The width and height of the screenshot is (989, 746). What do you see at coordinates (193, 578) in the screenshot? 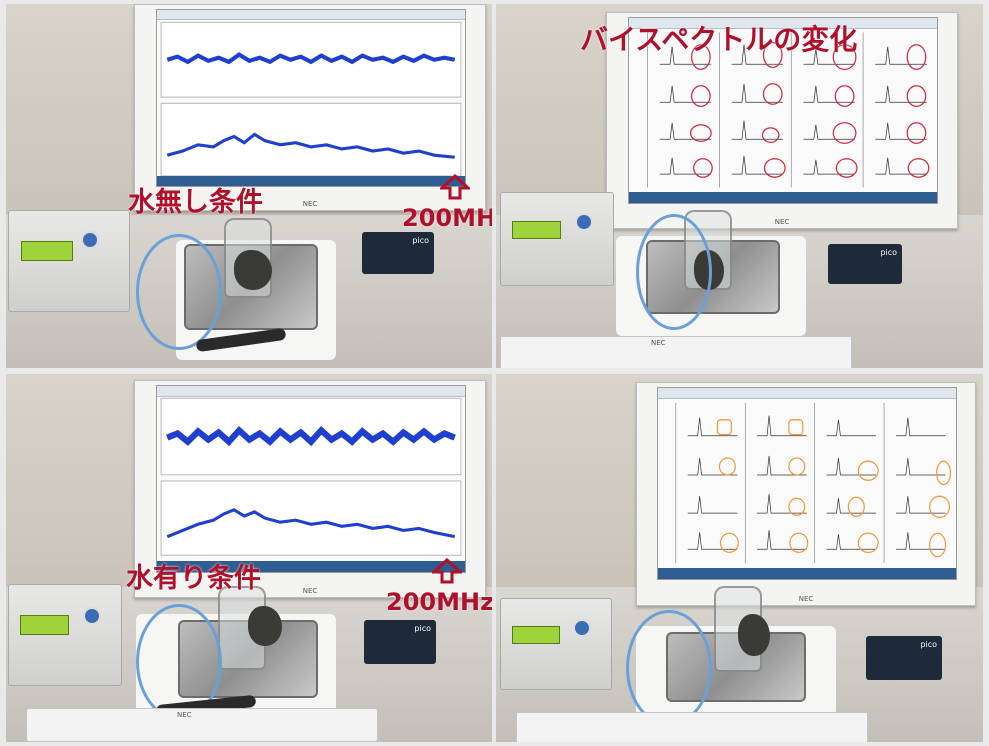
I see `annotation-wet-condition: 水有り条件` at bounding box center [193, 578].